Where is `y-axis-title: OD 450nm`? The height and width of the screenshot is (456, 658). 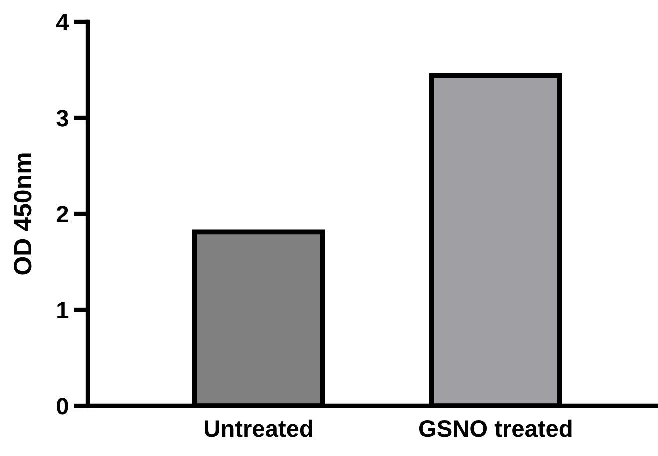 y-axis-title: OD 450nm is located at coordinates (23, 214).